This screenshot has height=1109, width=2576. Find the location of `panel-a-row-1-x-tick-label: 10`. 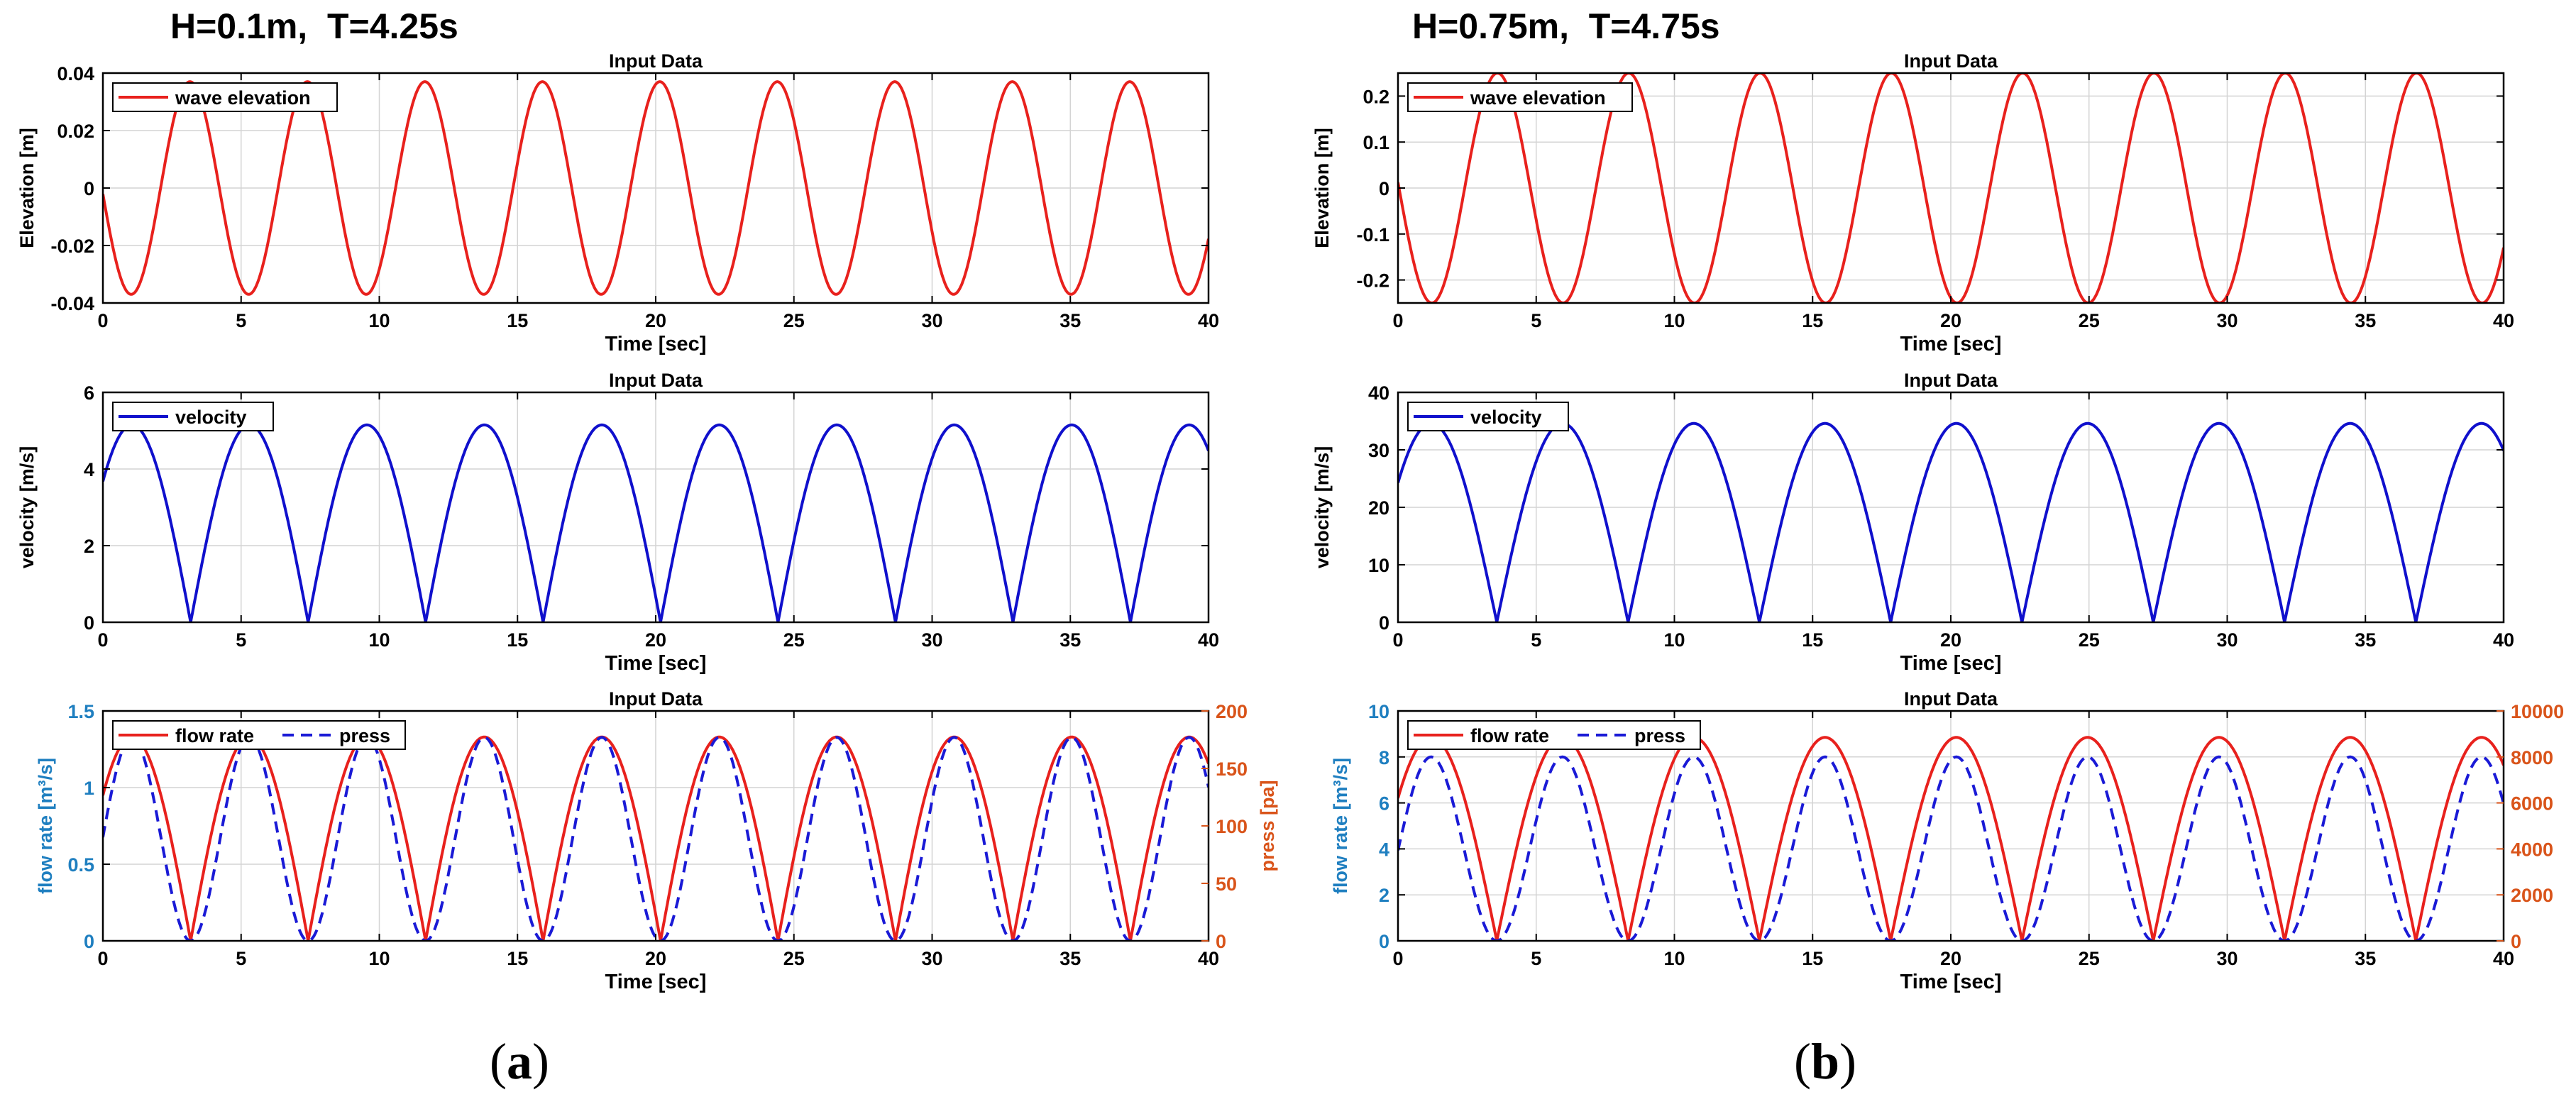

panel-a-row-1-x-tick-label: 10 is located at coordinates (379, 321).